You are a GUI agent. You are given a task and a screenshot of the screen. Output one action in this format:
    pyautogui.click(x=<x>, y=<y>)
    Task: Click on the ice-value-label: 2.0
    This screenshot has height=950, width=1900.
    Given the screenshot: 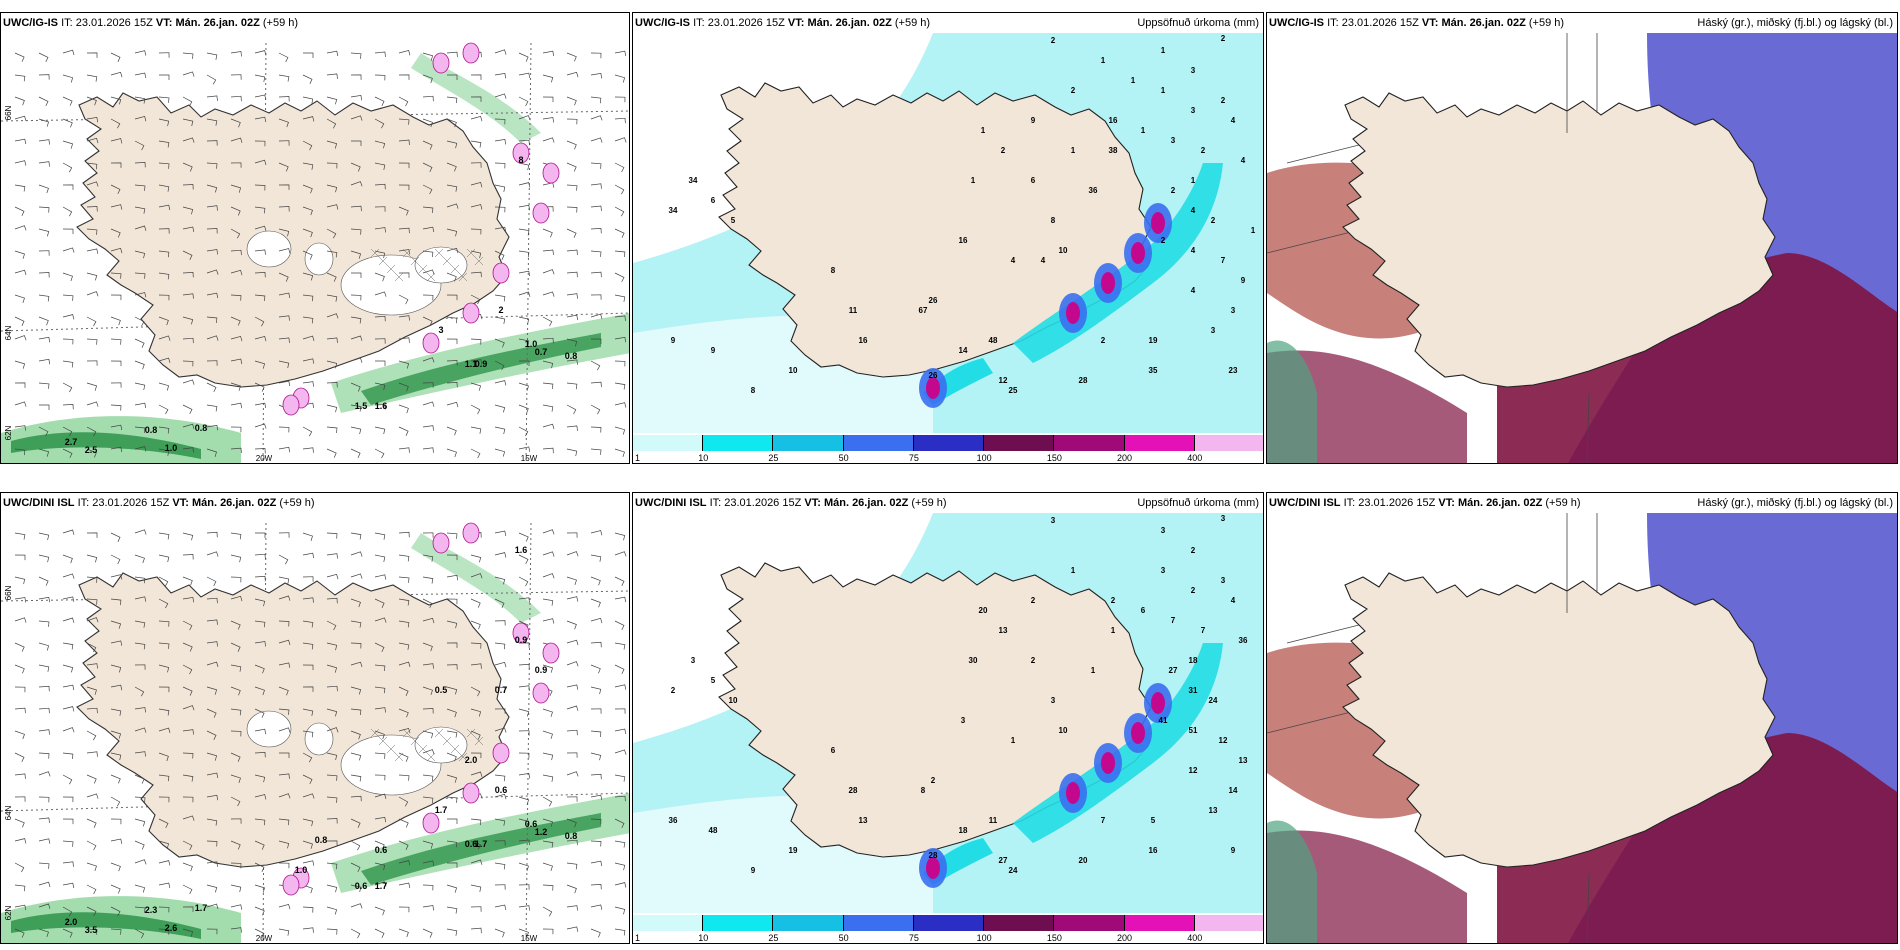 What is the action you would take?
    pyautogui.click(x=471, y=760)
    